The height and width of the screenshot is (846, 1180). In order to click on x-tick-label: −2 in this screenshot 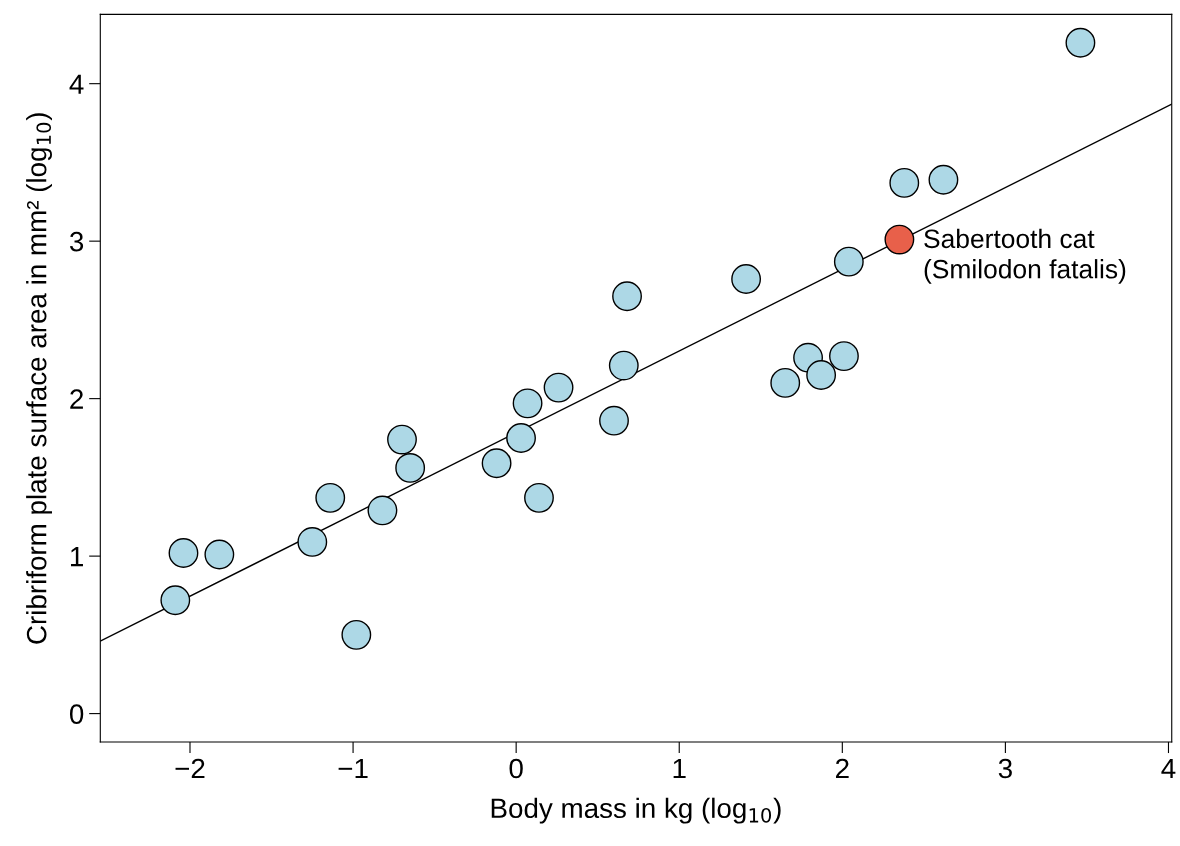, I will do `click(190, 768)`.